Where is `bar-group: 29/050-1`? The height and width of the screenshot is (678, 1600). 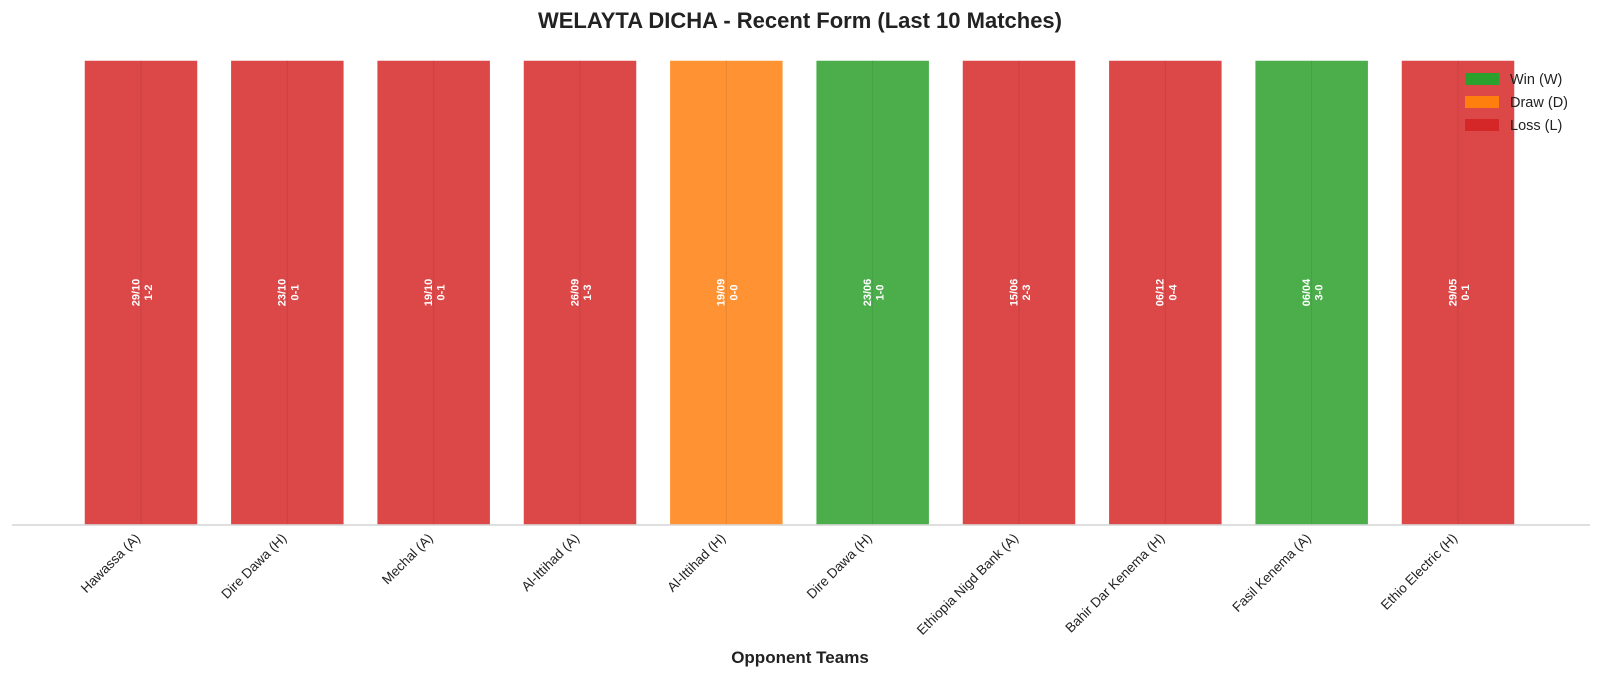
bar-group: 29/050-1 is located at coordinates (1458, 292).